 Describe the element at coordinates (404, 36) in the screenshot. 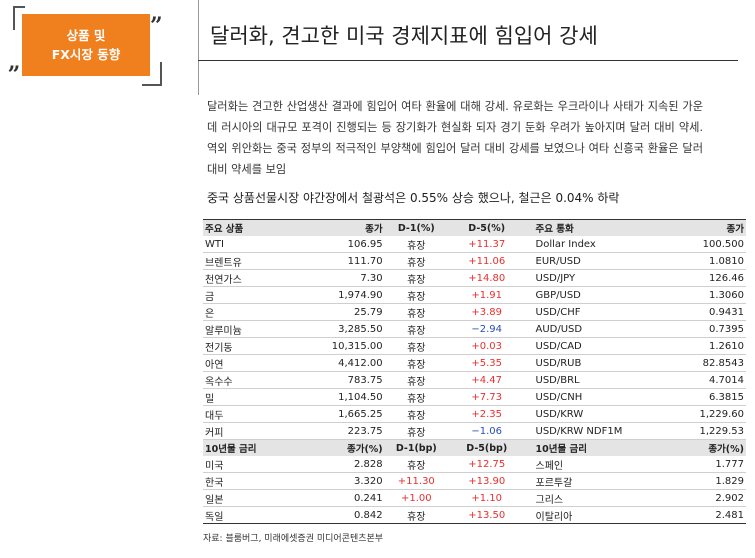

I see `page-title: 달러화, 견고한 미국 경제지표에 힘입어 강세` at that location.